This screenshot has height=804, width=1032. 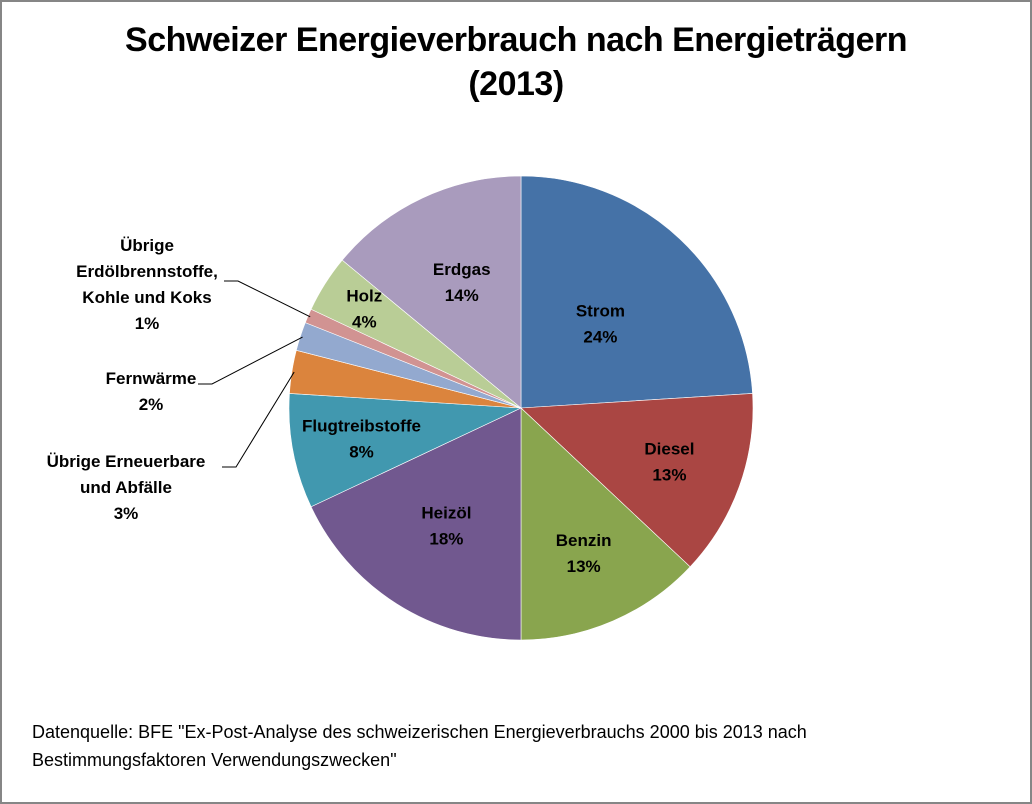 I want to click on percent-label: 3%, so click(x=126, y=513).